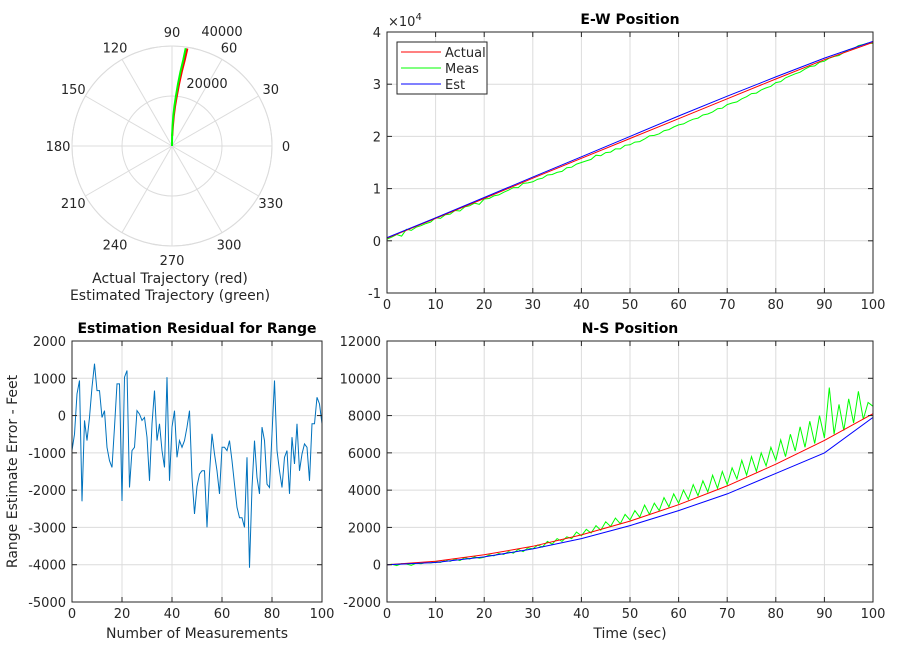  I want to click on y-tick-label: 1, so click(377, 190).